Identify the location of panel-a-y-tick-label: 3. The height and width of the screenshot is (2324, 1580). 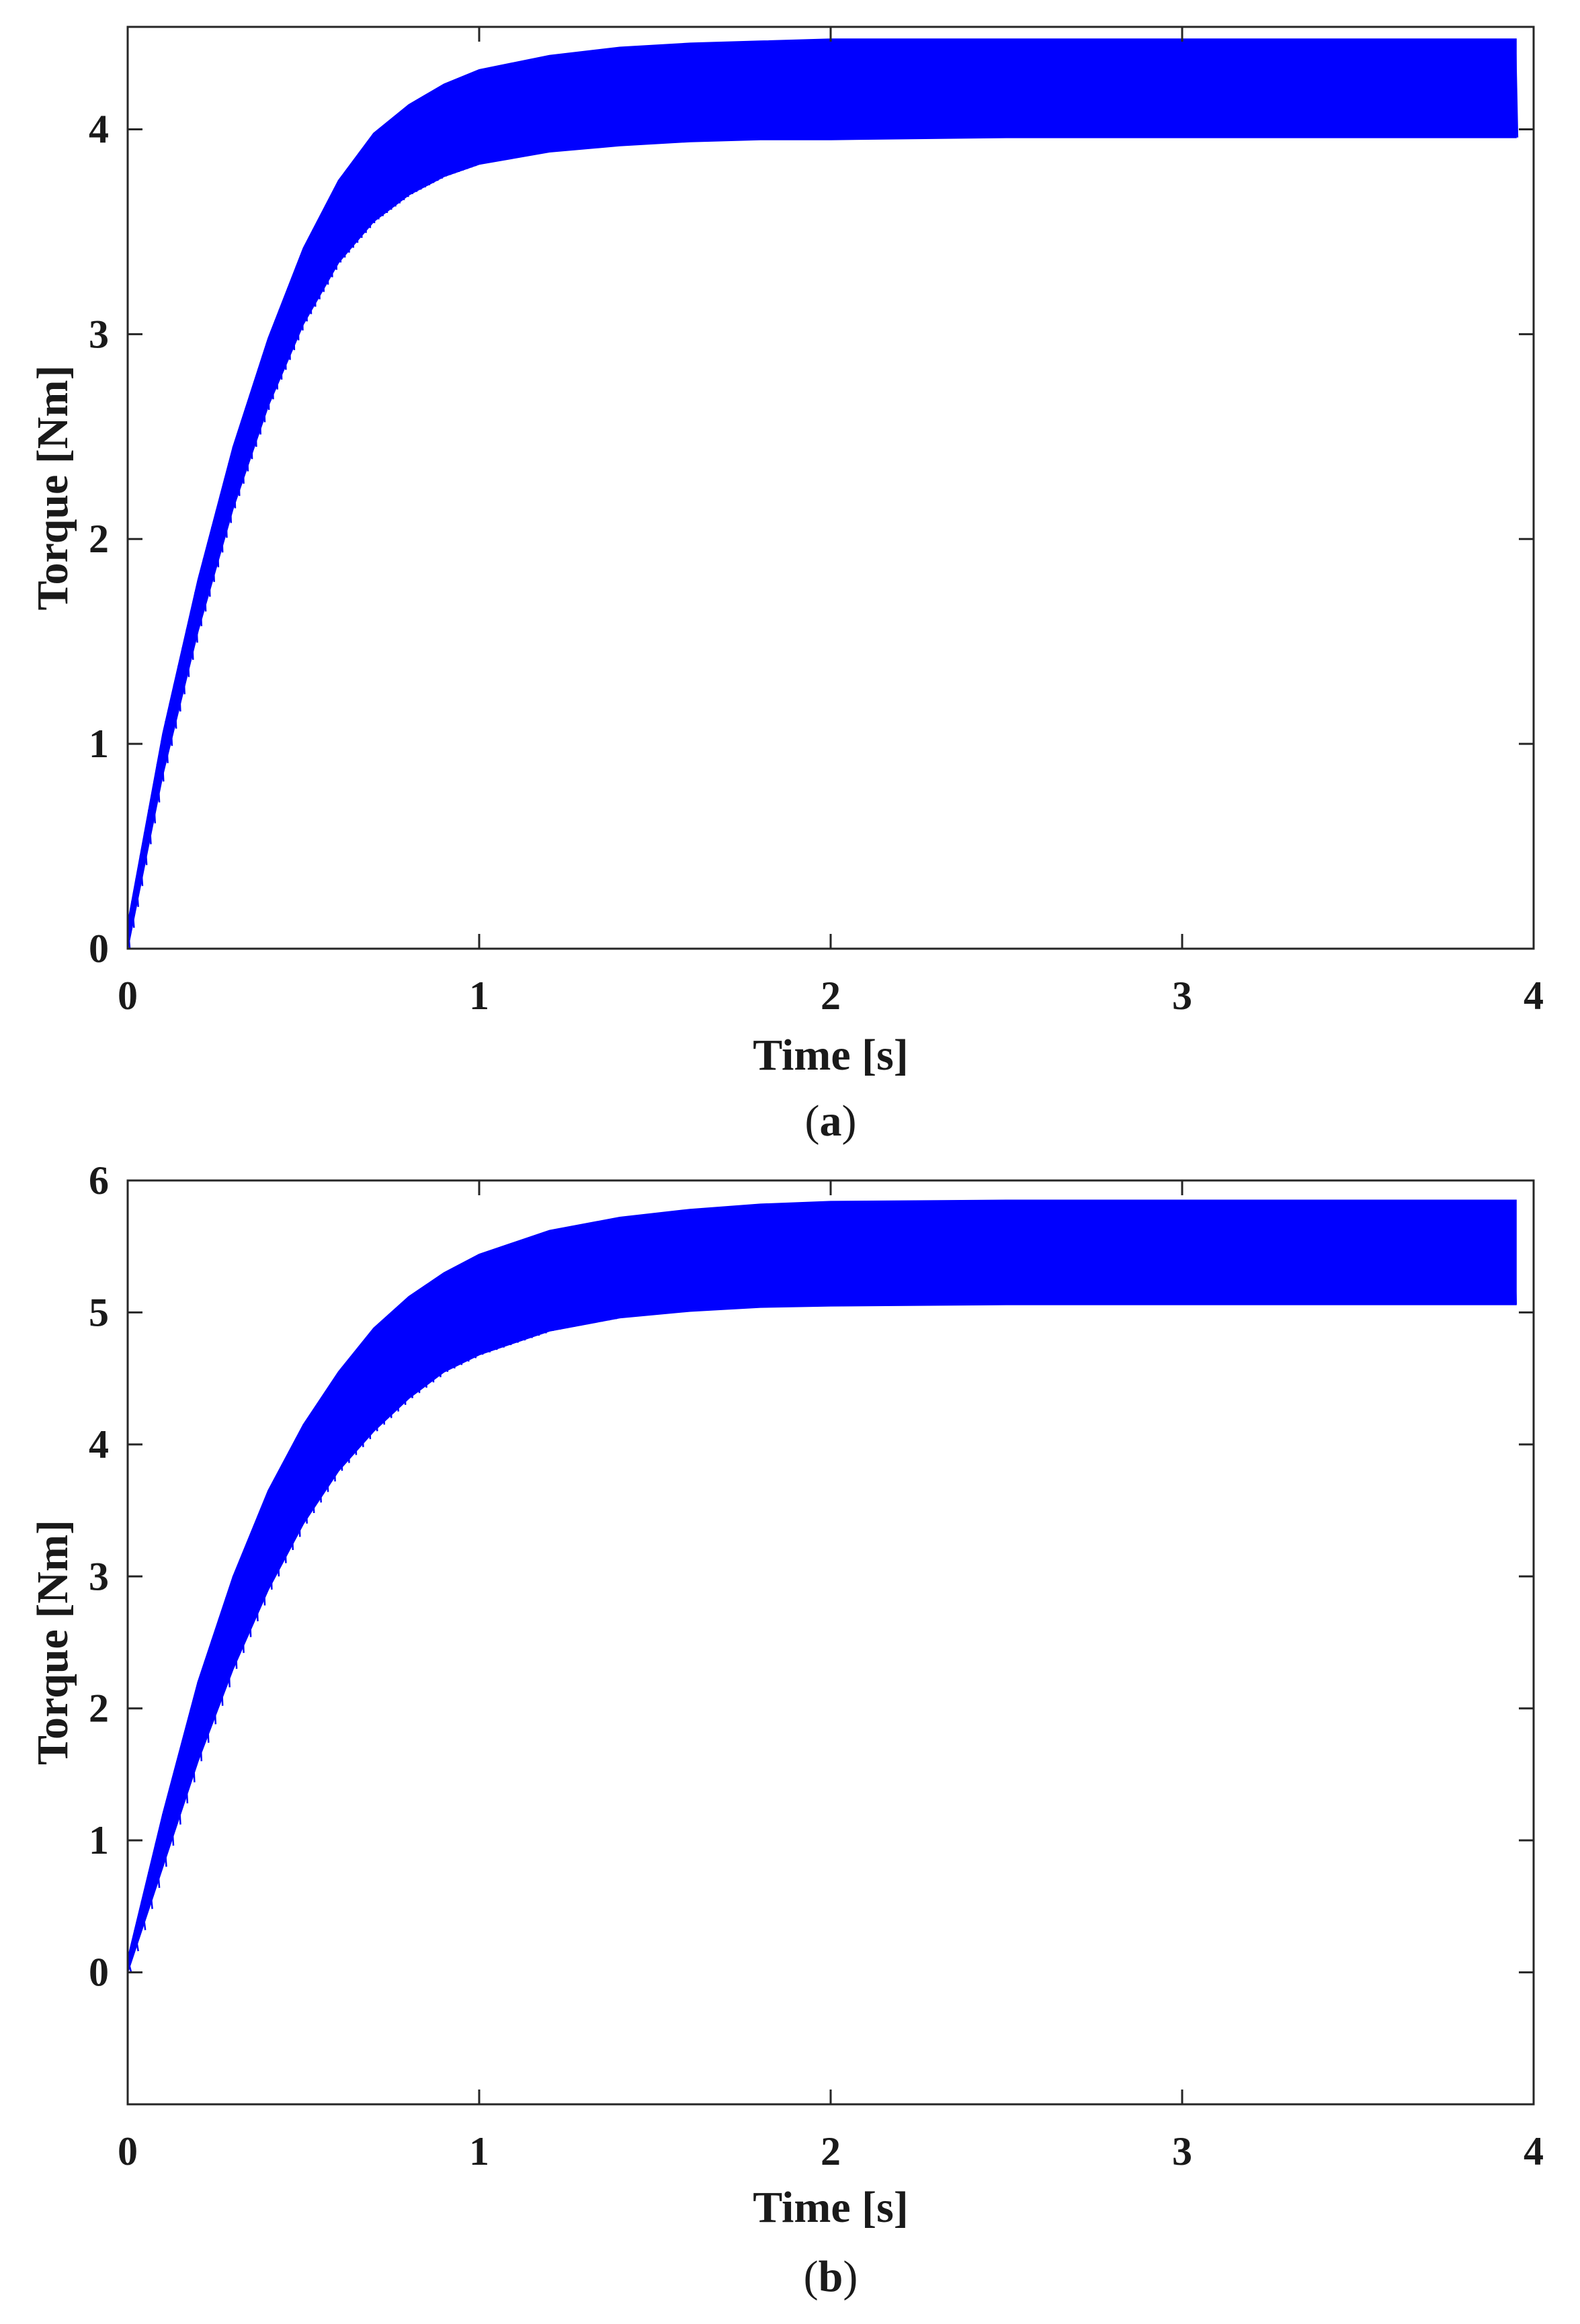
(99, 334).